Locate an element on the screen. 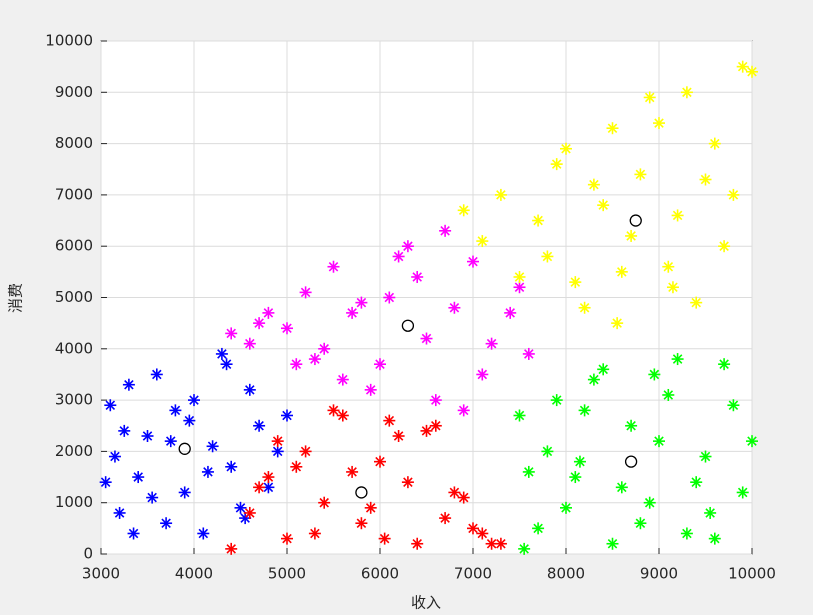 Image resolution: width=813 pixels, height=615 pixels. x-tick-label: 3000 is located at coordinates (101, 574).